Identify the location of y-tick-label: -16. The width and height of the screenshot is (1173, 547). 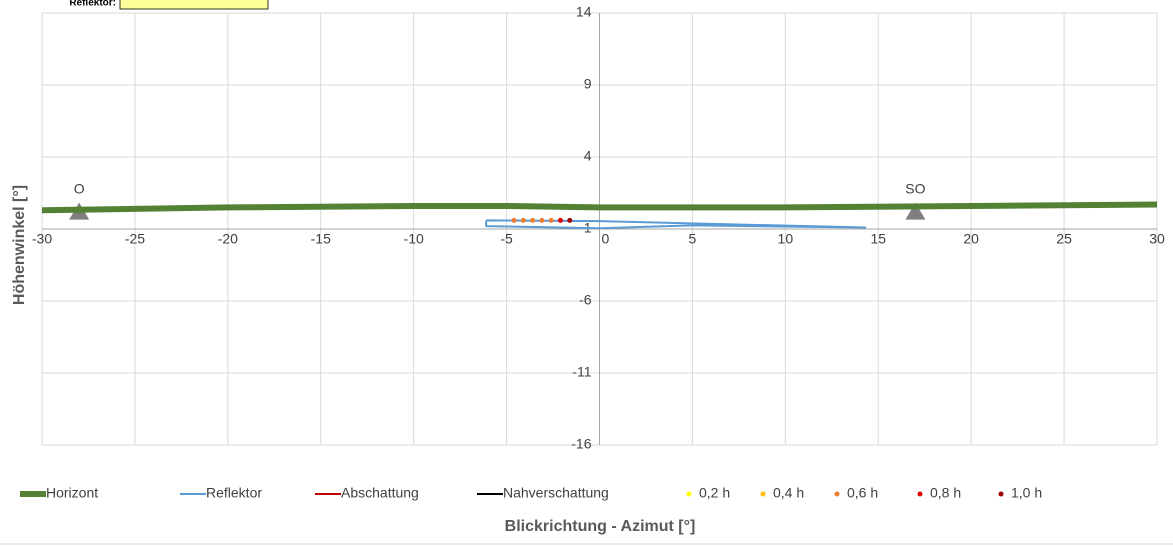
(581, 444).